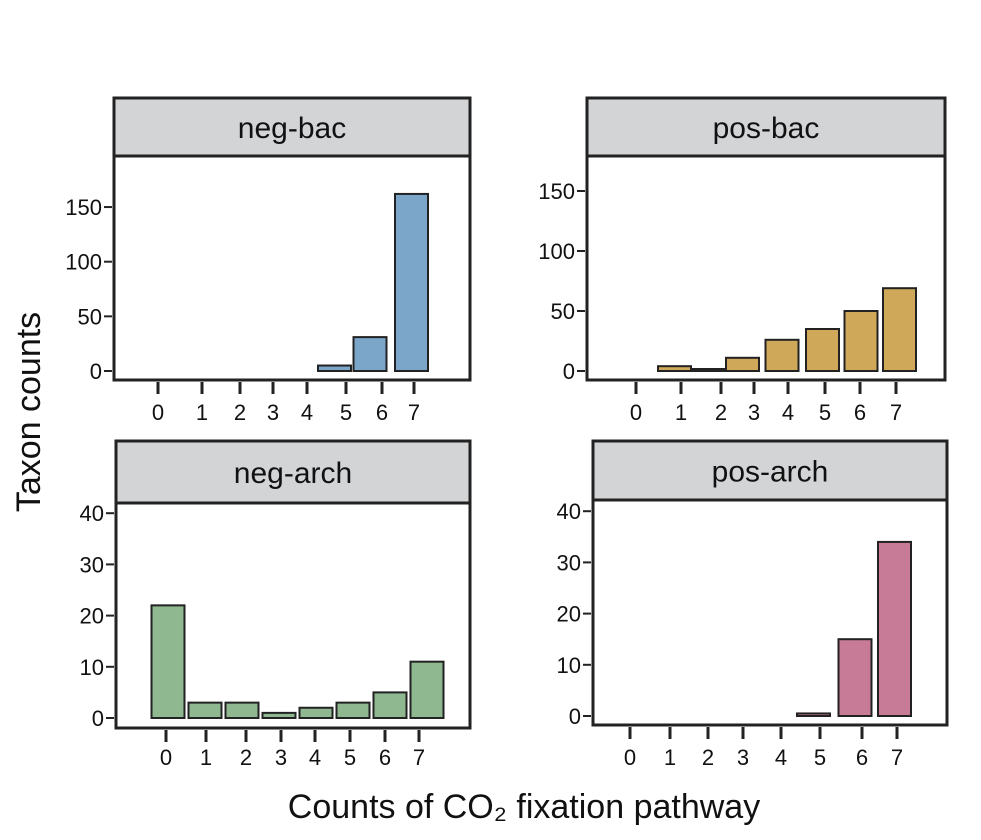  I want to click on facet-title: neg-arch, so click(293, 473).